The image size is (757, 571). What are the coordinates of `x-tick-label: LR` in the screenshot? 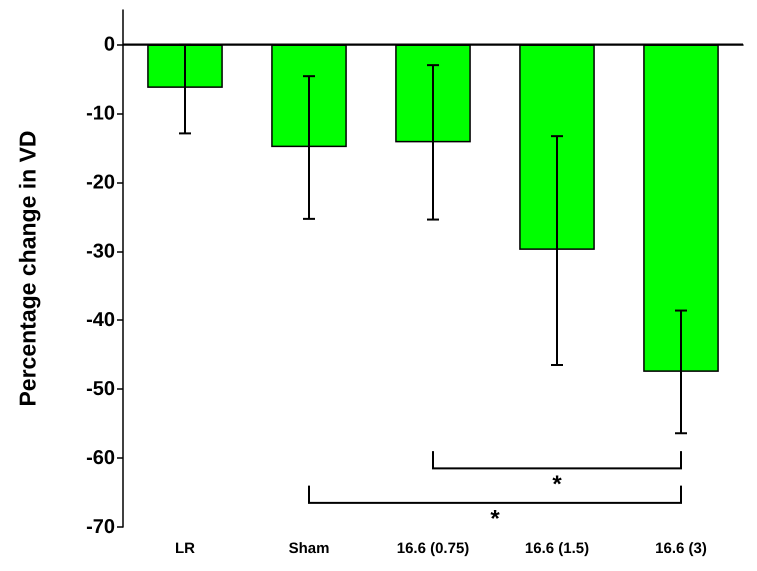 It's located at (185, 548).